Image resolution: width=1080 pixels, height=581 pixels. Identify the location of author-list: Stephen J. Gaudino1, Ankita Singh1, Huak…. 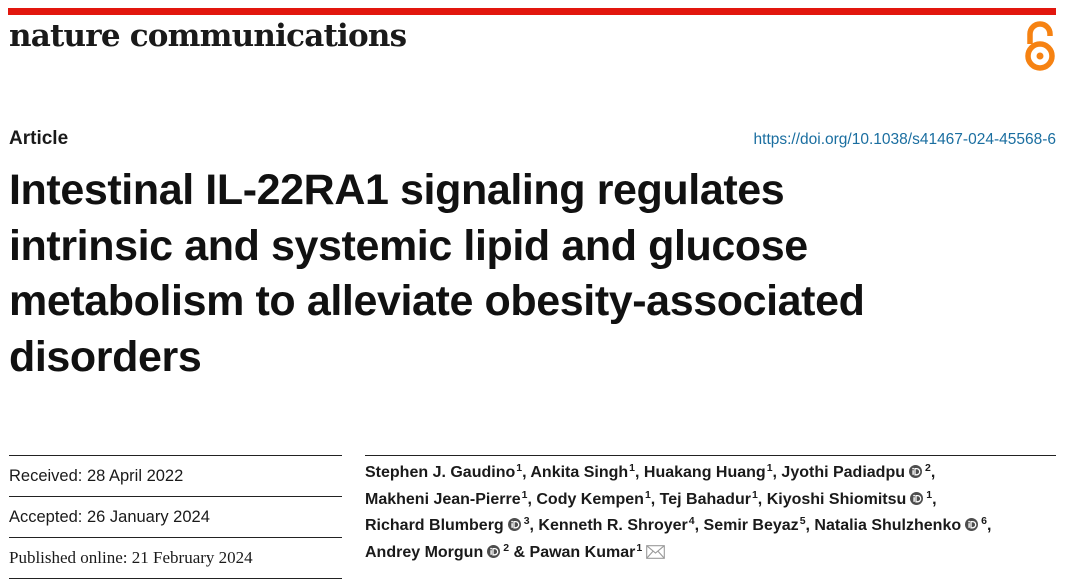
(715, 513).